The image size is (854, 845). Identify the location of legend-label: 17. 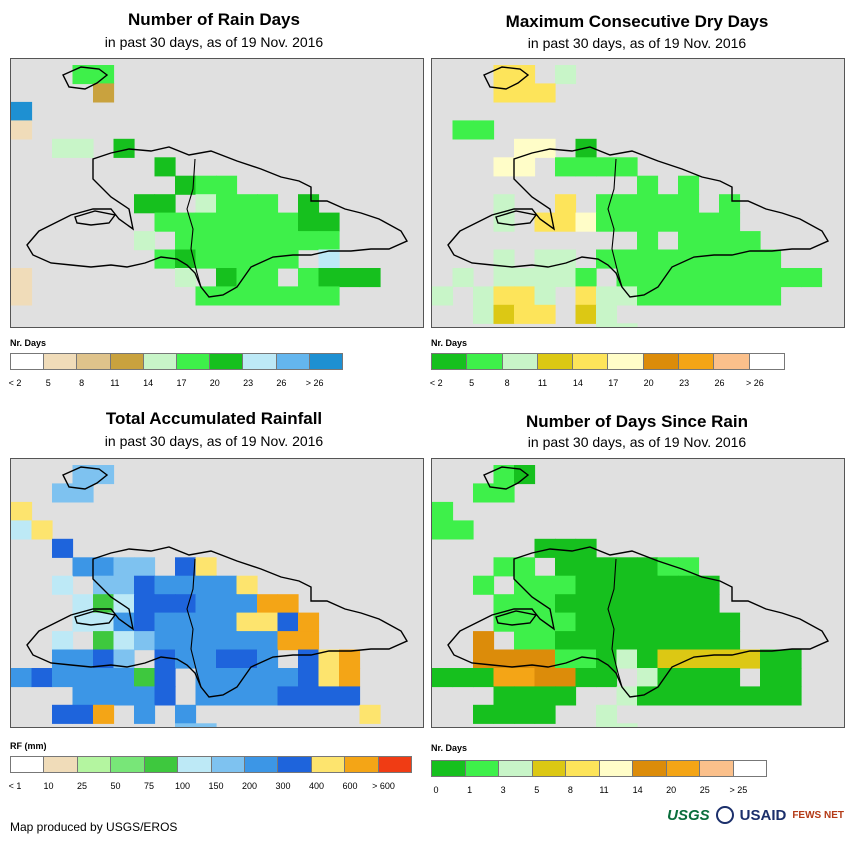
(181, 383).